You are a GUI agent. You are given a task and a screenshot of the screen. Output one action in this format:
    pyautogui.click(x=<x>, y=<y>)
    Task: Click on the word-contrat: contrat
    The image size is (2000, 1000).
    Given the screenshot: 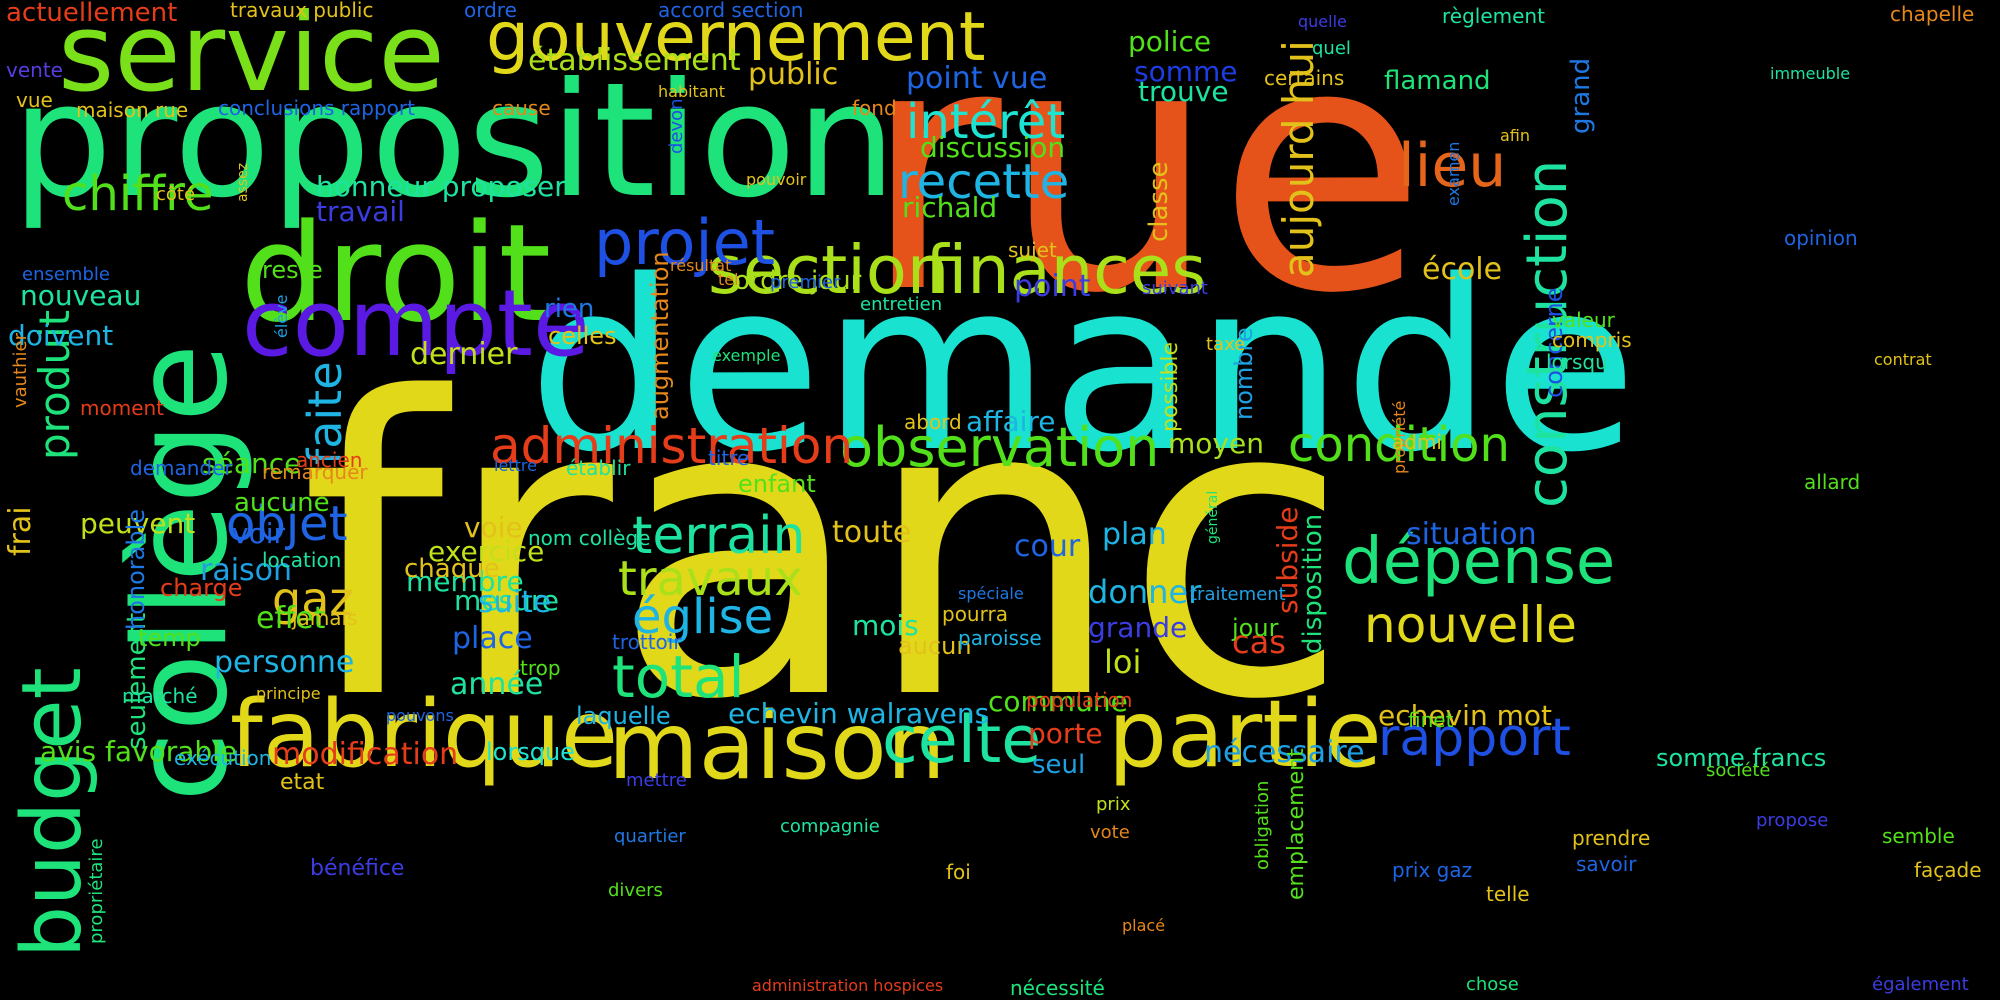 What is the action you would take?
    pyautogui.click(x=1903, y=359)
    